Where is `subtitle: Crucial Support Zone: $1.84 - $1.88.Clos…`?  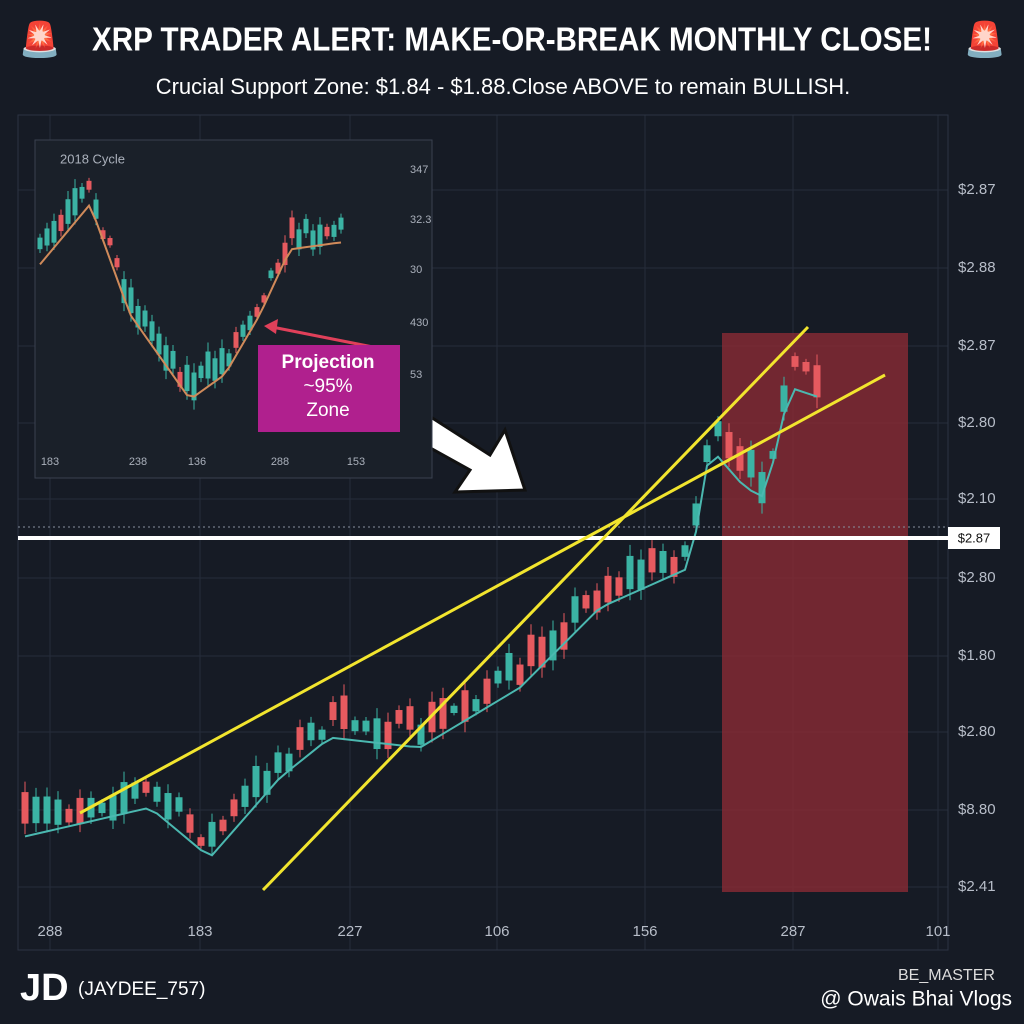
subtitle: Crucial Support Zone: $1.84 - $1.88.Clos… is located at coordinates (503, 86).